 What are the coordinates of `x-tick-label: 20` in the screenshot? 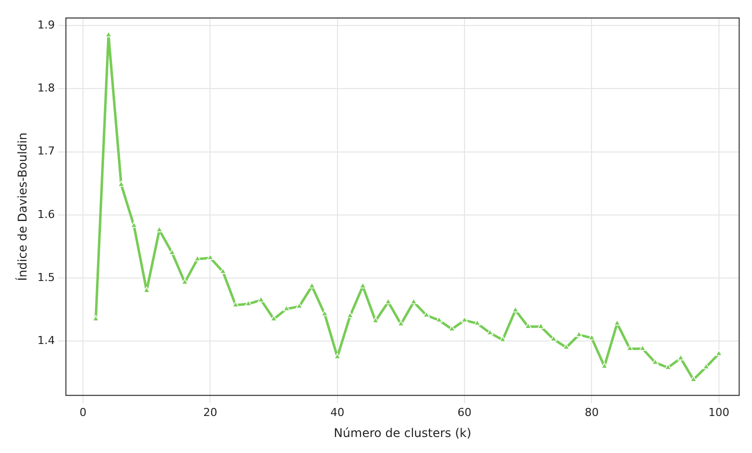 It's located at (210, 412).